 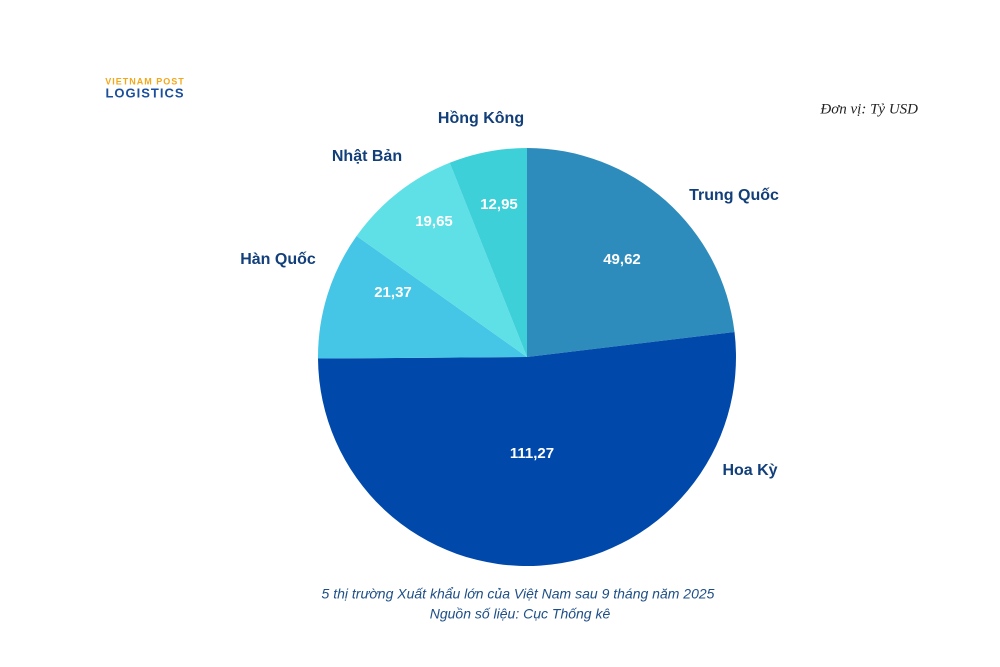 What do you see at coordinates (278, 259) in the screenshot?
I see `category-label: Hàn Quốc` at bounding box center [278, 259].